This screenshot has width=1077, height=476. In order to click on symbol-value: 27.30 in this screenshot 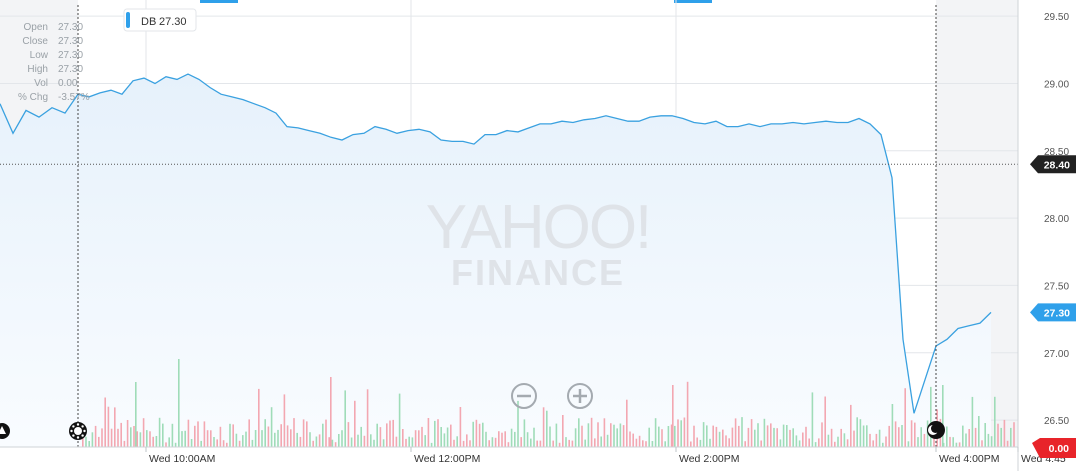, I will do `click(173, 22)`.